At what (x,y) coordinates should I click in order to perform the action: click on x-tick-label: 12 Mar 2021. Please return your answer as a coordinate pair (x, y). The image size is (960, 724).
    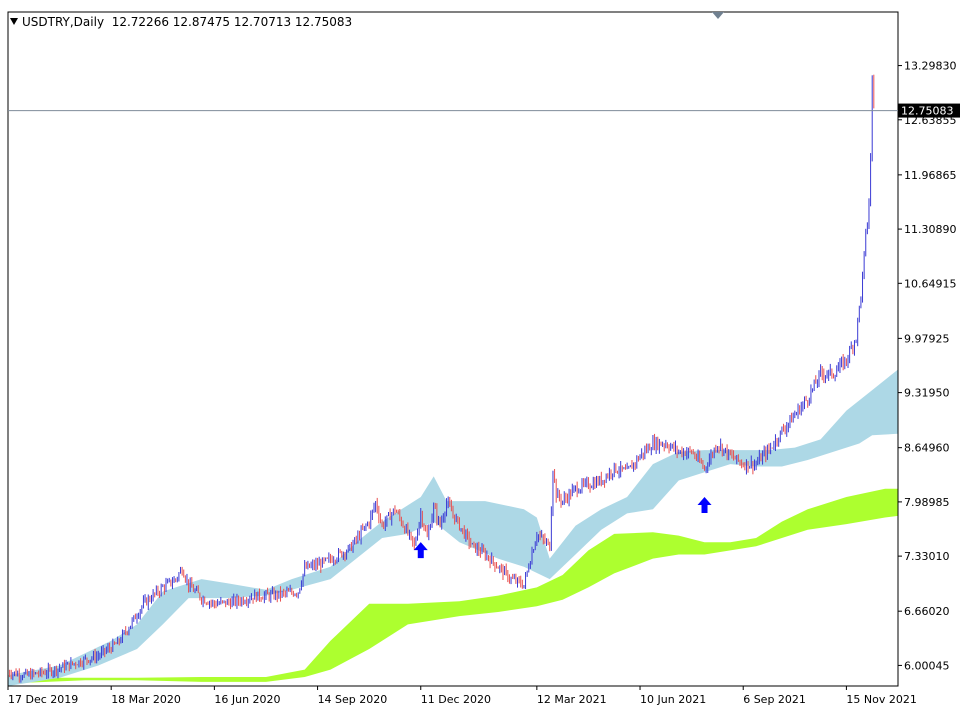
    Looking at the image, I should click on (572, 699).